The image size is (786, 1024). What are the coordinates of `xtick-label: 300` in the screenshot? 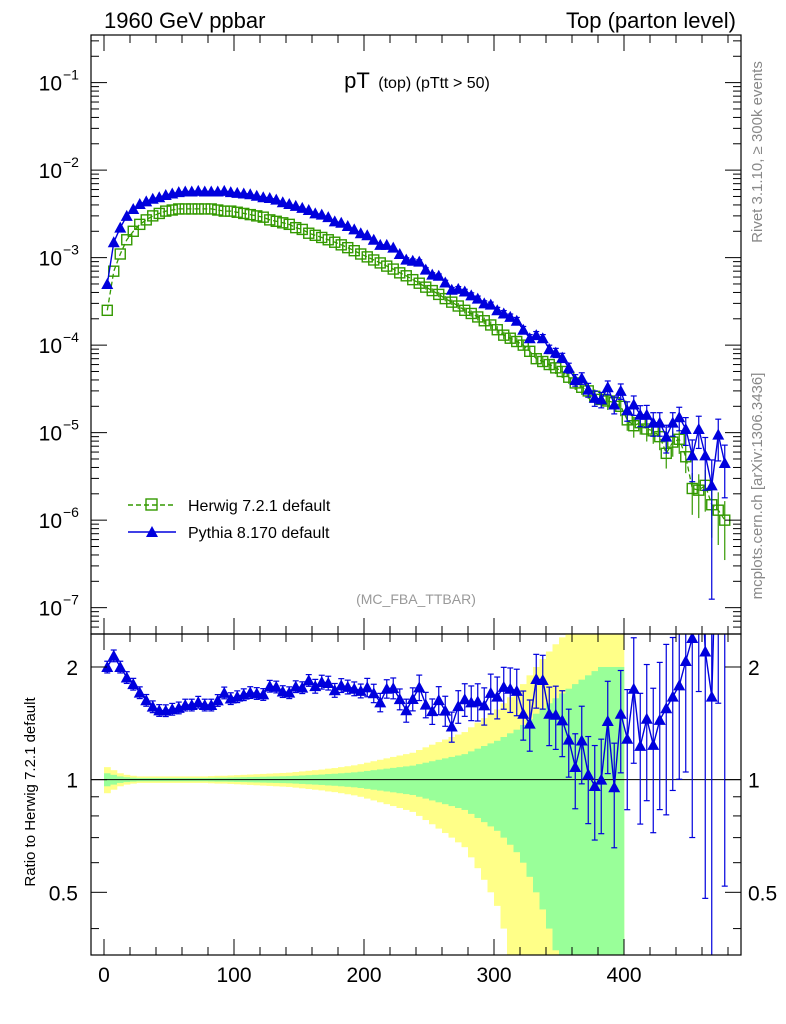 It's located at (493, 975).